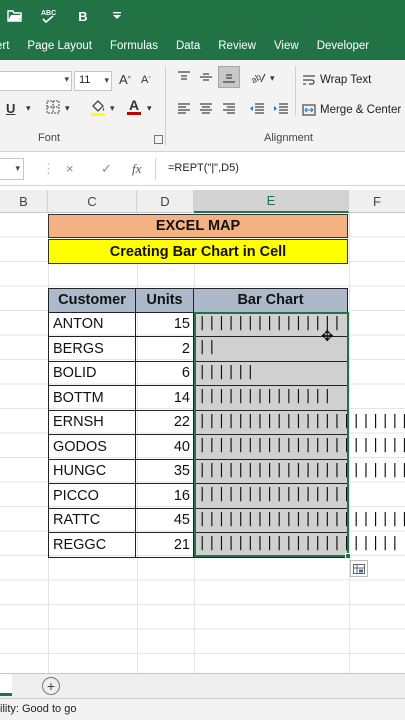 This screenshot has width=405, height=720. What do you see at coordinates (53, 107) in the screenshot?
I see `borders-icon` at bounding box center [53, 107].